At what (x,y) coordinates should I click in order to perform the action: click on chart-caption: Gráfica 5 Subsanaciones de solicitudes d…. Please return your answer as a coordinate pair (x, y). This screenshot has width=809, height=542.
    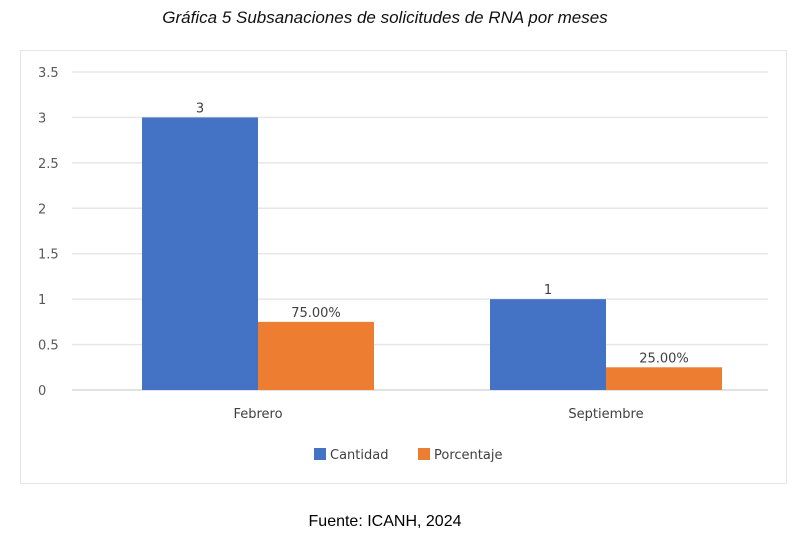
    Looking at the image, I should click on (385, 17).